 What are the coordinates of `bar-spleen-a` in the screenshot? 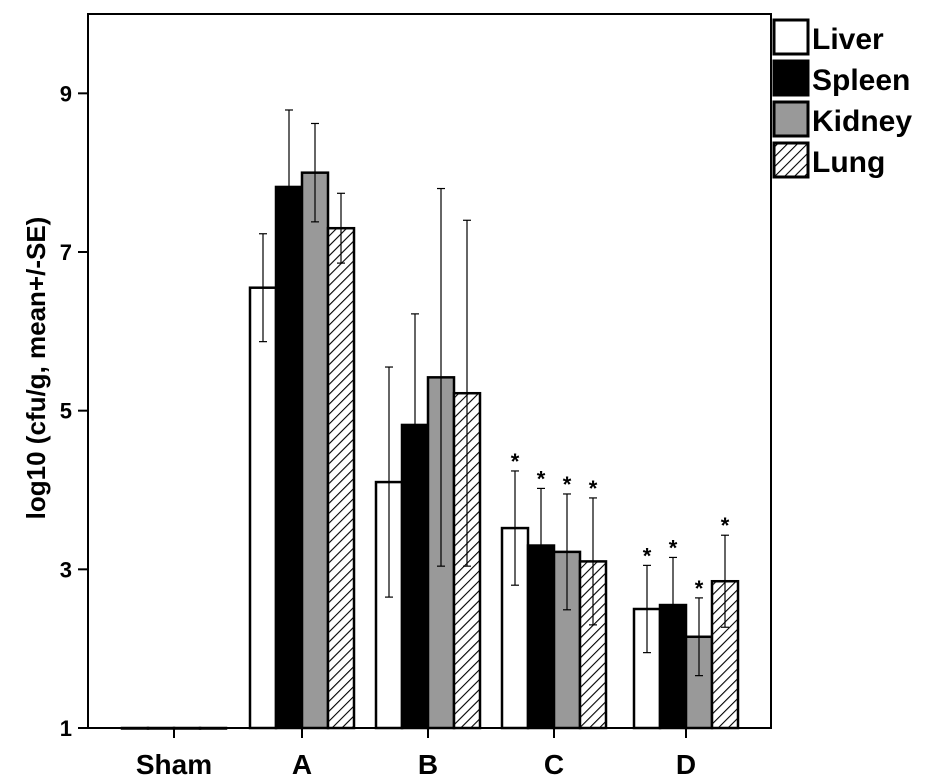 It's located at (289, 457).